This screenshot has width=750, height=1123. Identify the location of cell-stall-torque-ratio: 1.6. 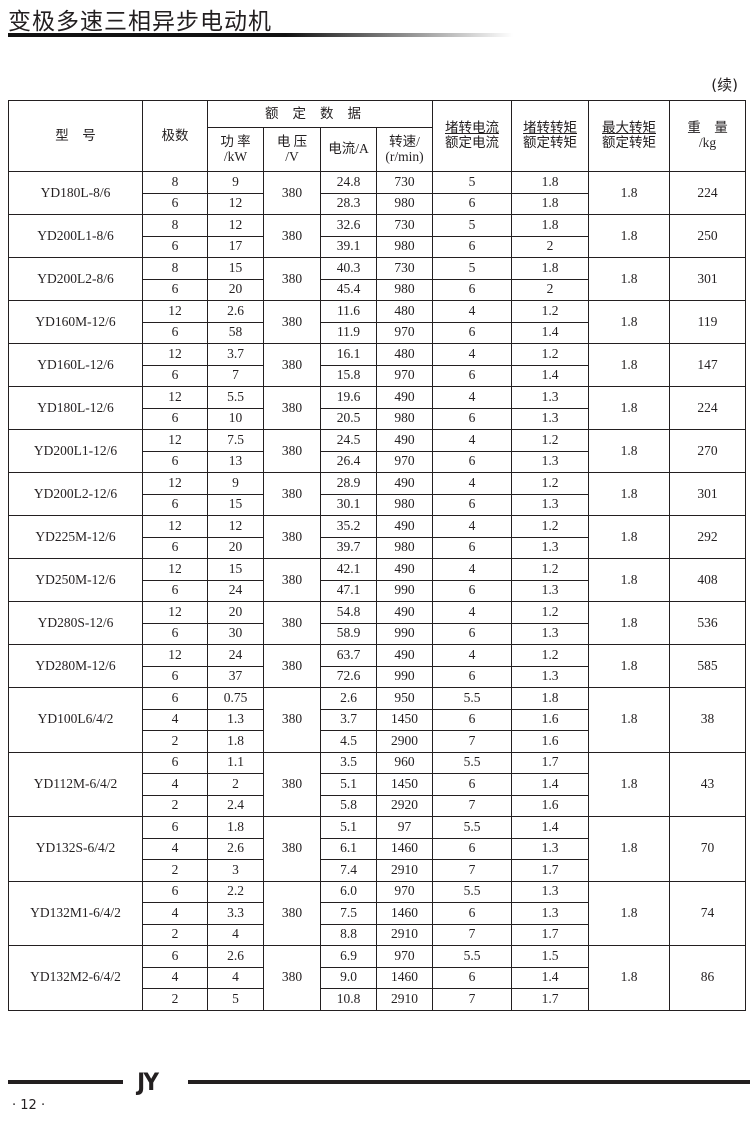
(550, 741).